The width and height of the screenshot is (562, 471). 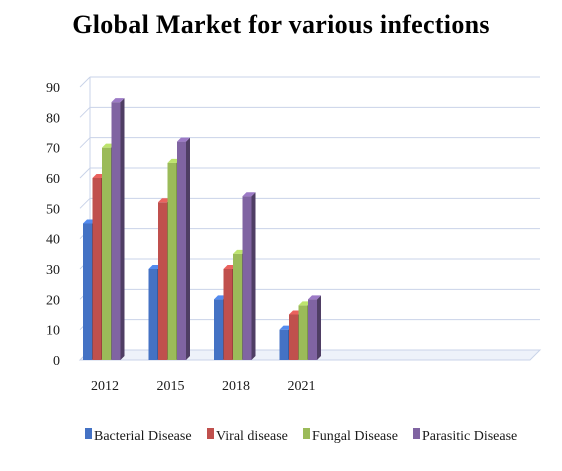 I want to click on y-tick-label: 70, so click(x=53, y=149).